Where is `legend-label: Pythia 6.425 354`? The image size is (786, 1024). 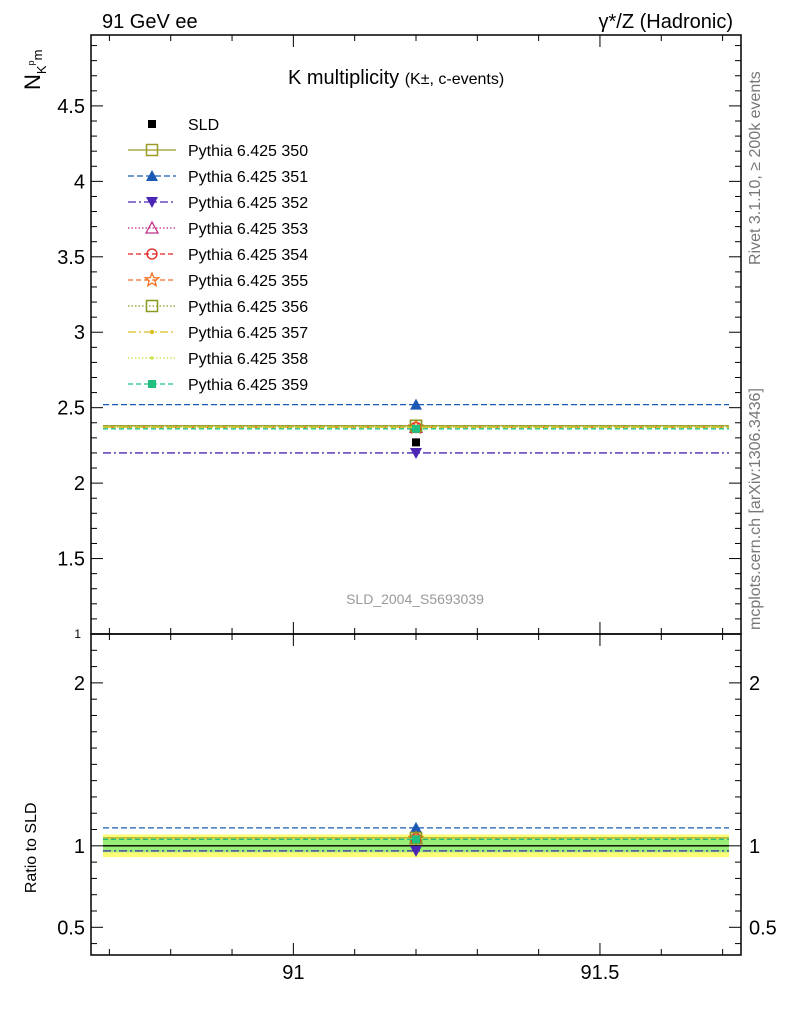
legend-label: Pythia 6.425 354 is located at coordinates (248, 255).